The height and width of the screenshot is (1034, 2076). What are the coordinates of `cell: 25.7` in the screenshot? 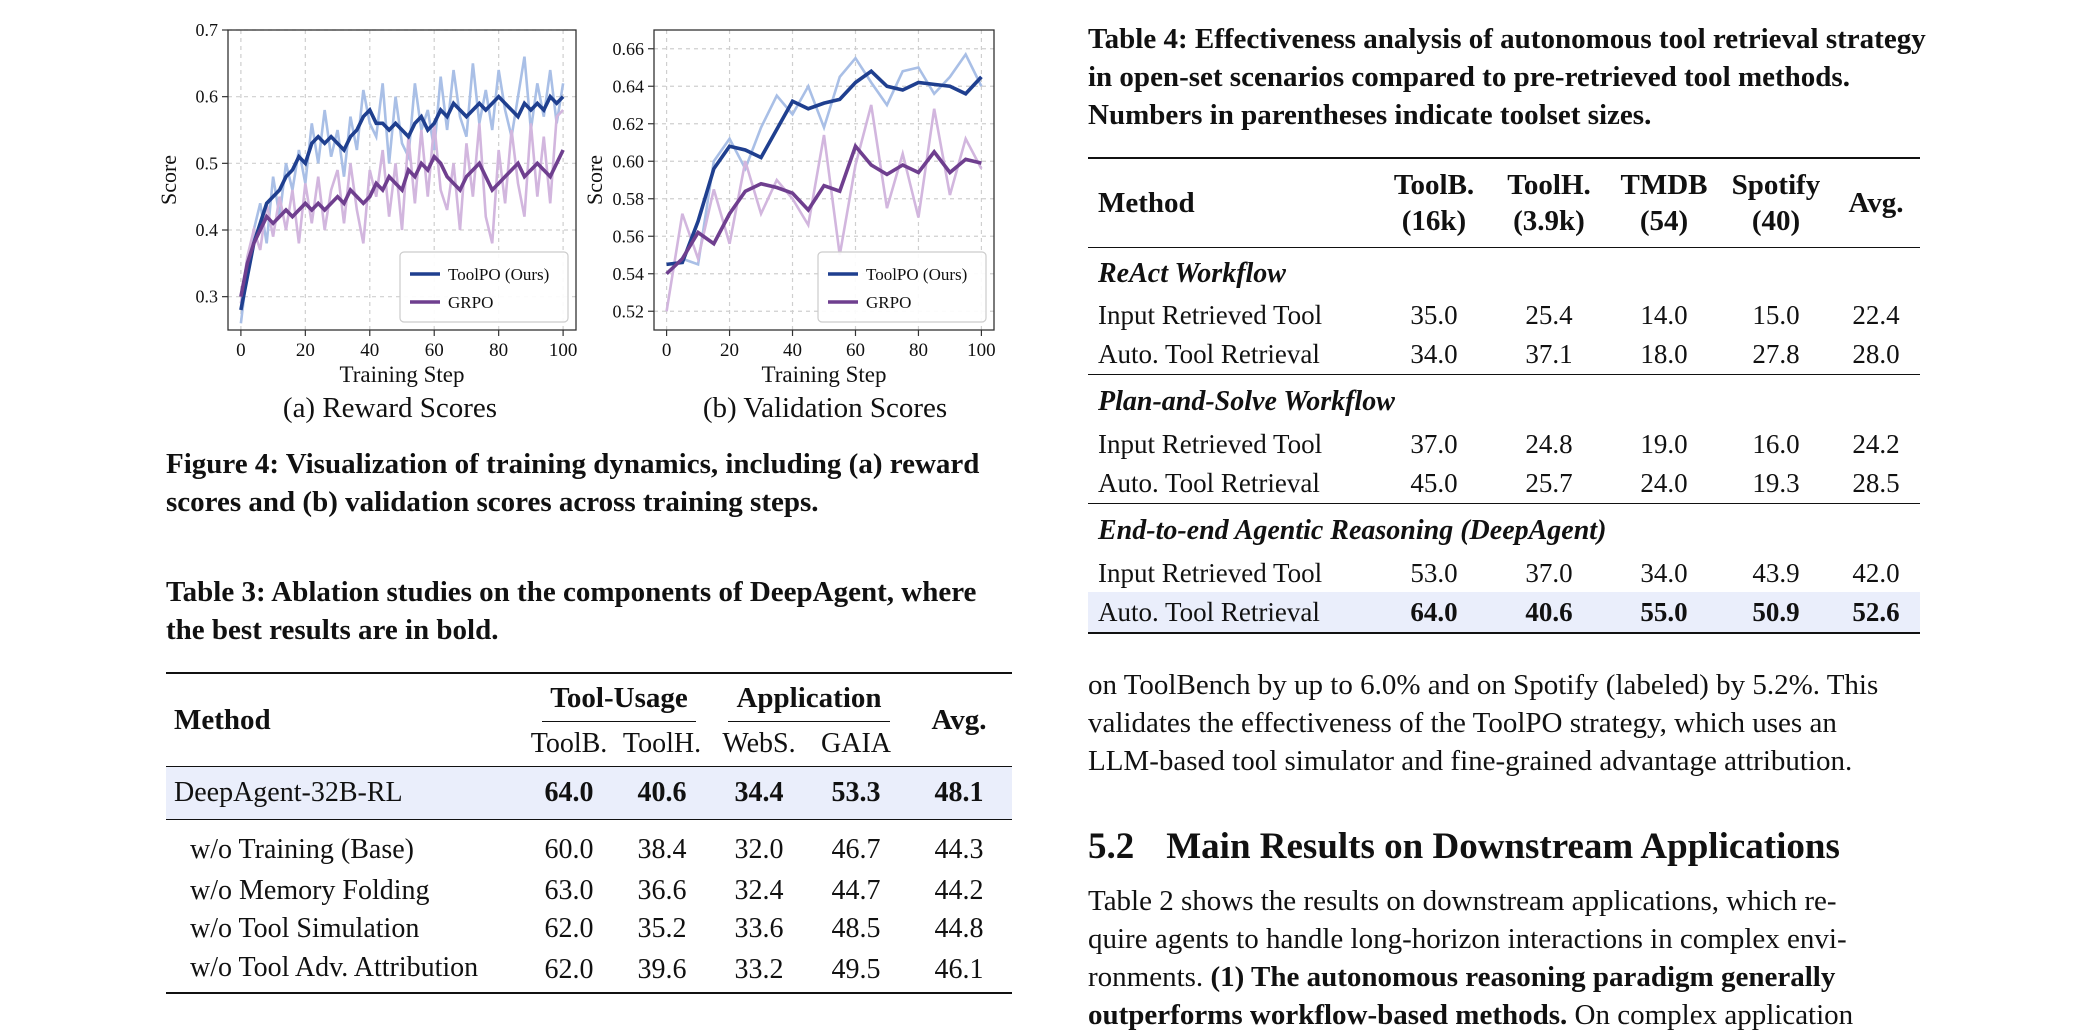 It's located at (1549, 482).